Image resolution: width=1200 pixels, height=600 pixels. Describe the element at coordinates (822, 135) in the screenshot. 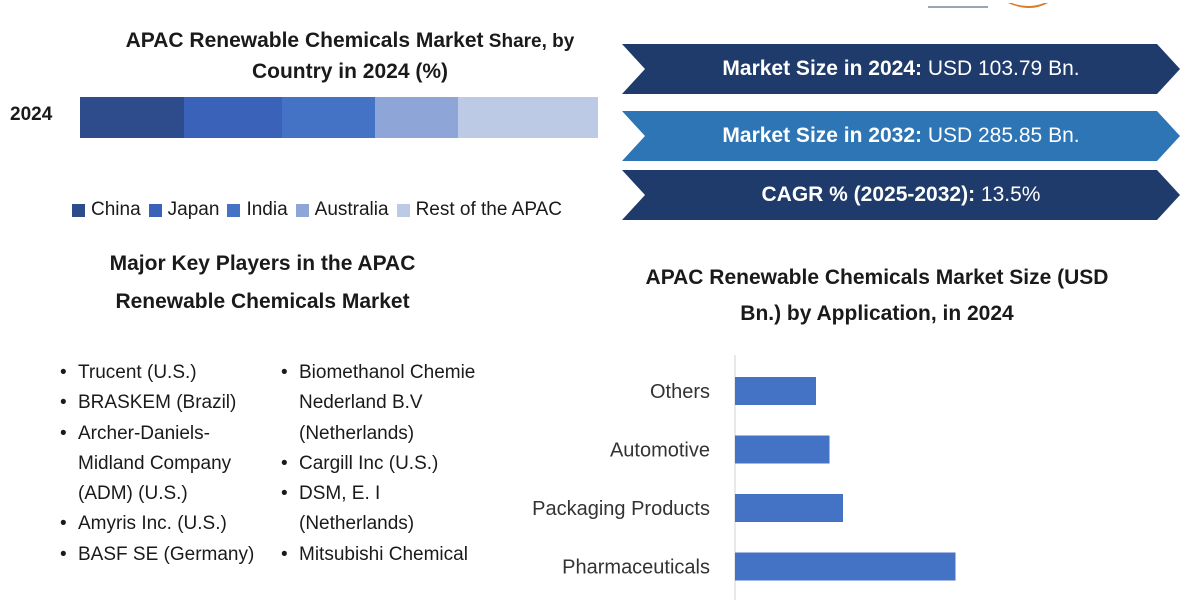

I see `market-size-2032-label: Market Size in 2032:` at that location.